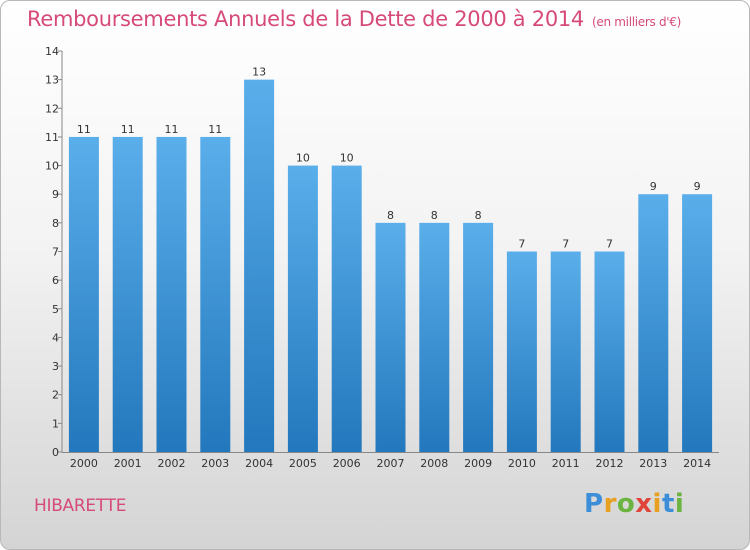 This screenshot has height=550, width=750. What do you see at coordinates (84, 129) in the screenshot?
I see `data-label-2000: 11` at bounding box center [84, 129].